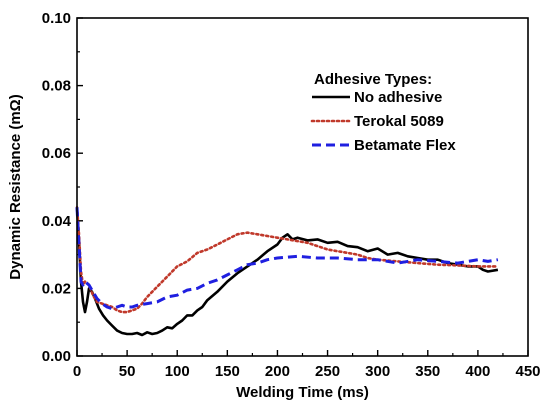  Describe the element at coordinates (427, 371) in the screenshot. I see `x-tick-label: 350` at that location.